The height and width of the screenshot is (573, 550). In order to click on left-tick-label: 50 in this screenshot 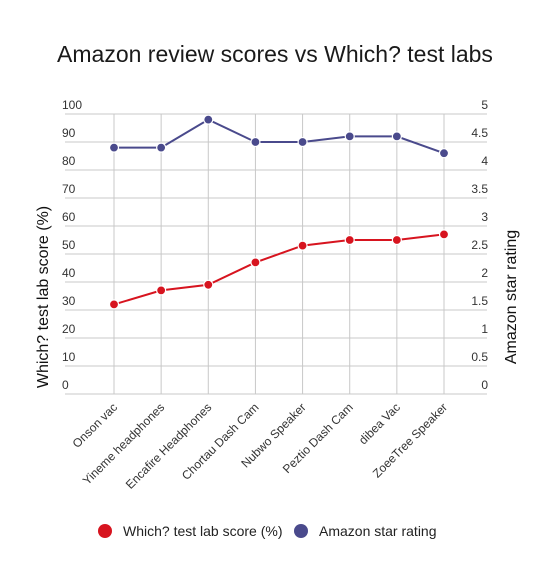, I will do `click(69, 245)`.